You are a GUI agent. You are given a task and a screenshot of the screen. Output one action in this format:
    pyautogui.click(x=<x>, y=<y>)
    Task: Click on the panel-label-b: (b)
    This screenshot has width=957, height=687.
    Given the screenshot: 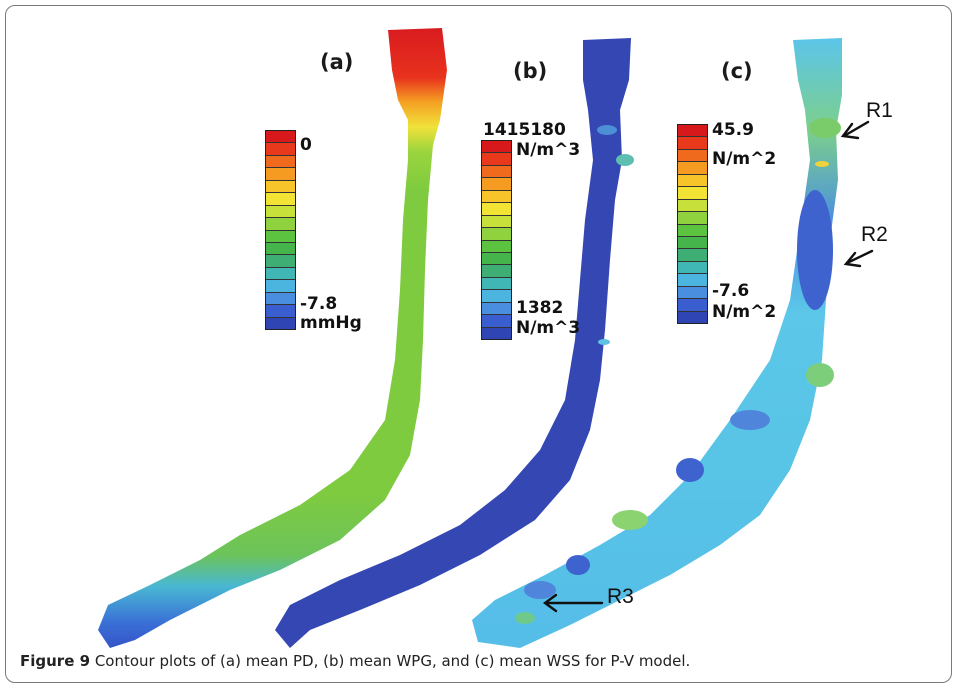 What is the action you would take?
    pyautogui.click(x=530, y=71)
    